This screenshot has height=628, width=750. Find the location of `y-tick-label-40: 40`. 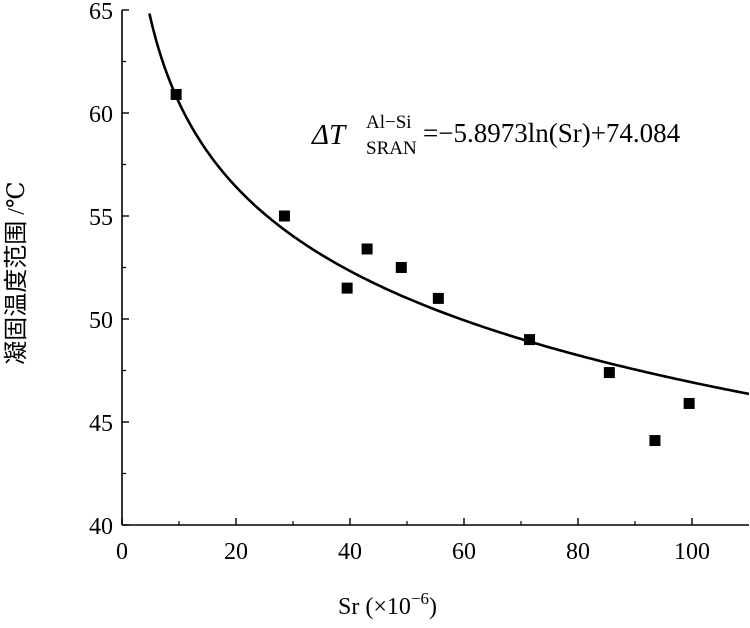

y-tick-label-40: 40 is located at coordinates (101, 527).